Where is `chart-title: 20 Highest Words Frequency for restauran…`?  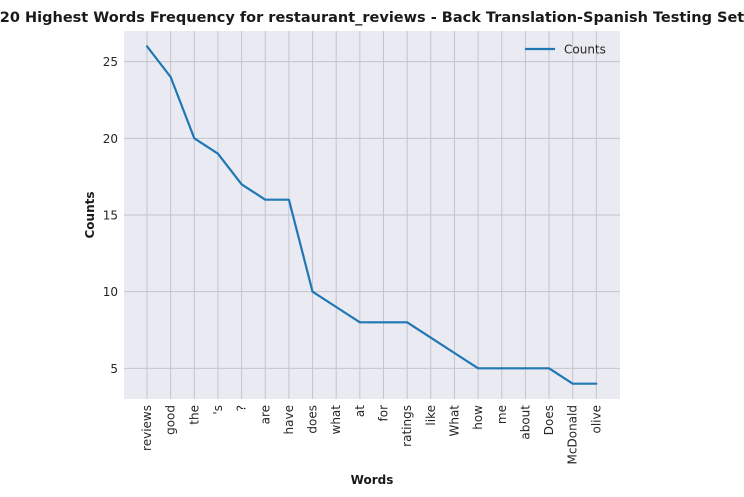
chart-title: 20 Highest Words Frequency for restauran… is located at coordinates (372, 18).